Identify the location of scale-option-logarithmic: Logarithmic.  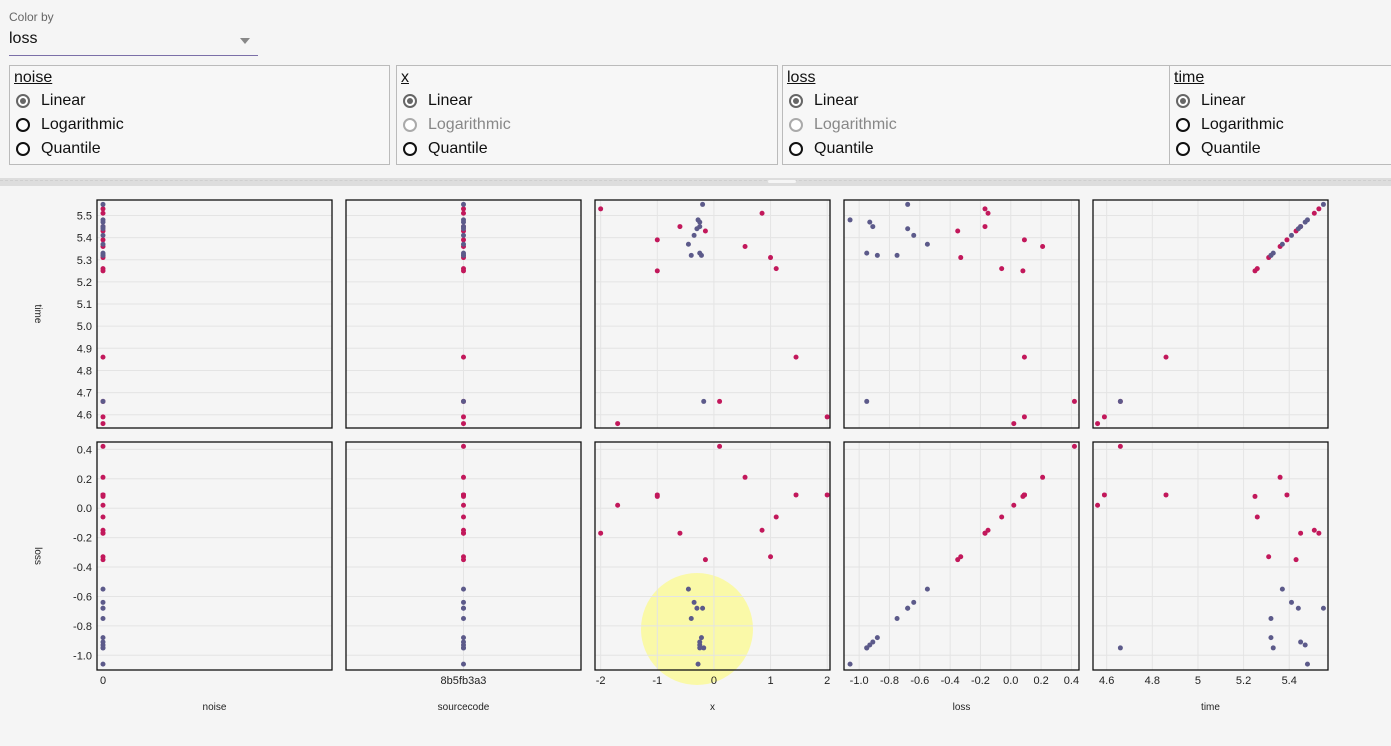
(70, 125).